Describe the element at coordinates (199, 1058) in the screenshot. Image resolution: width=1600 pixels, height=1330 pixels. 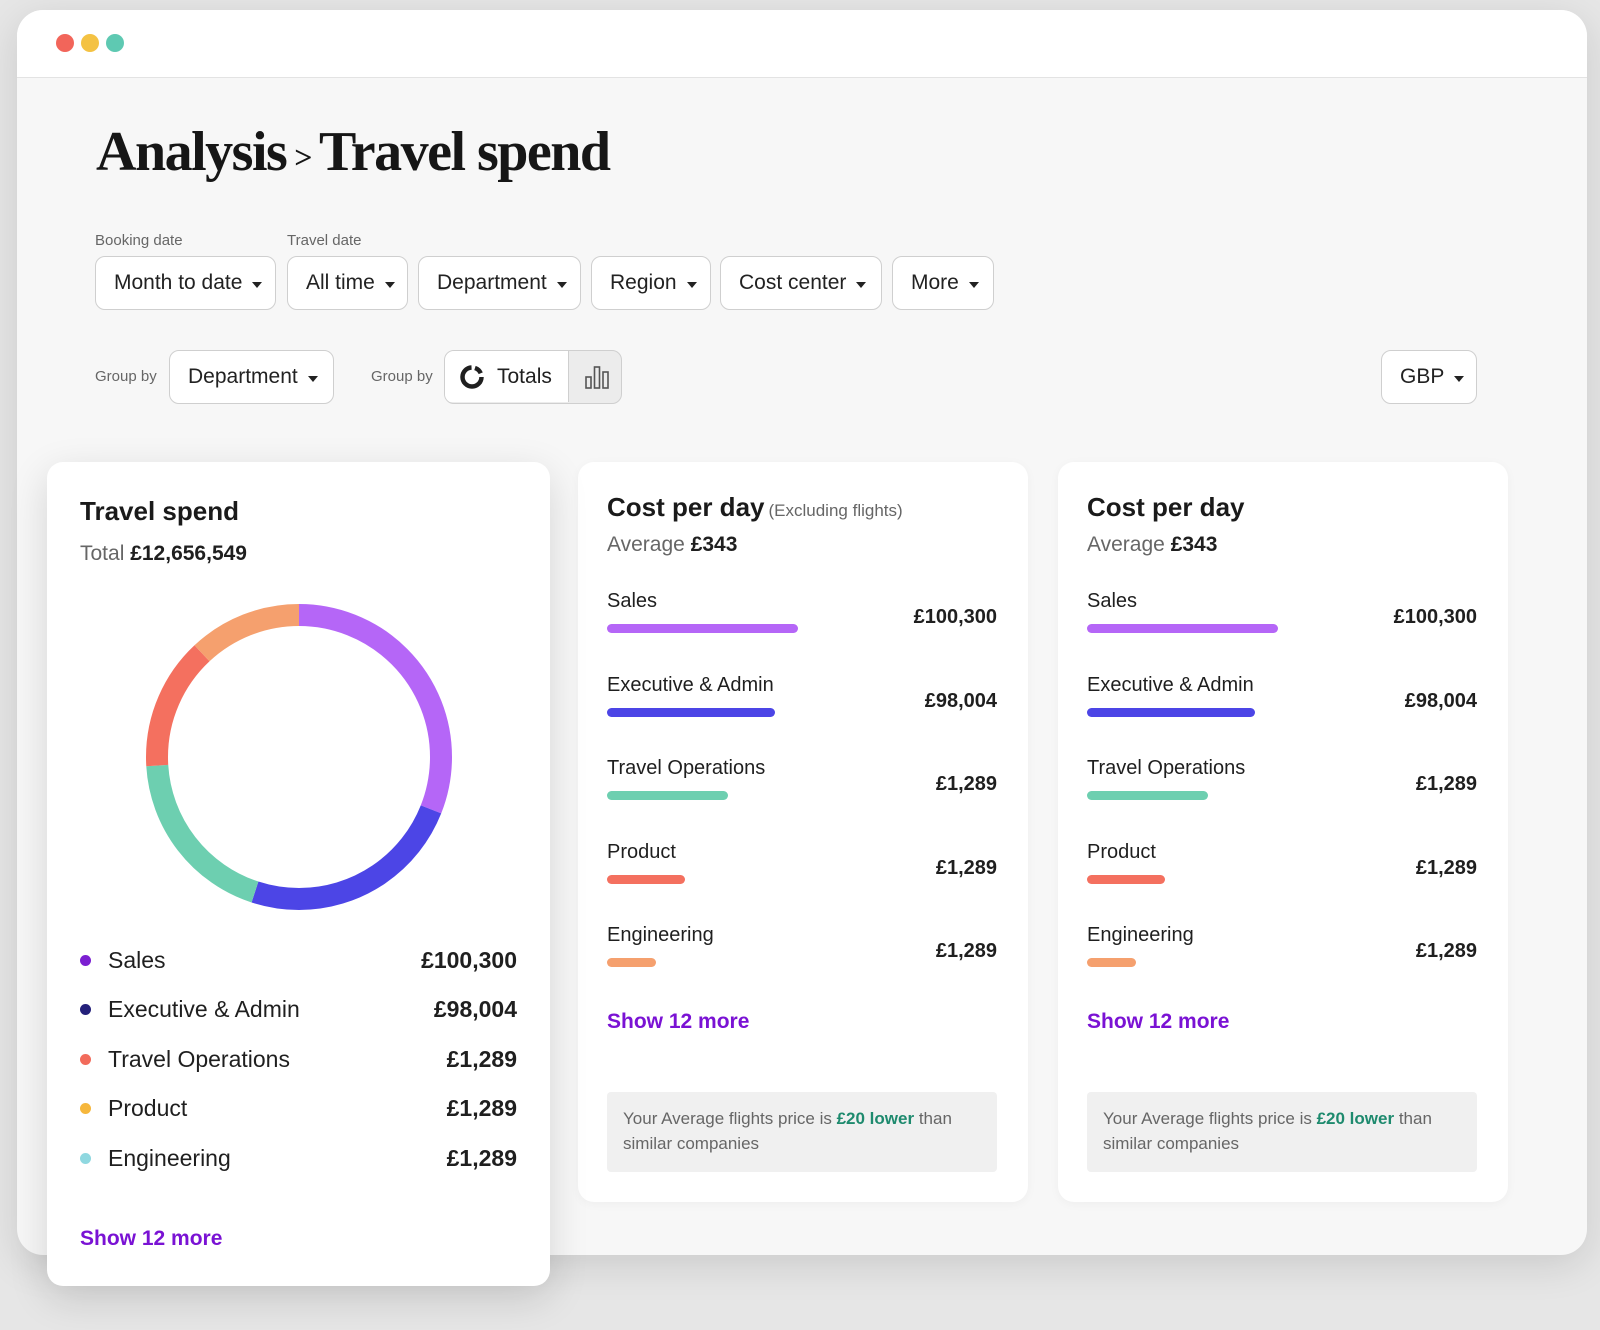
I see `legend-name: Travel Operations` at that location.